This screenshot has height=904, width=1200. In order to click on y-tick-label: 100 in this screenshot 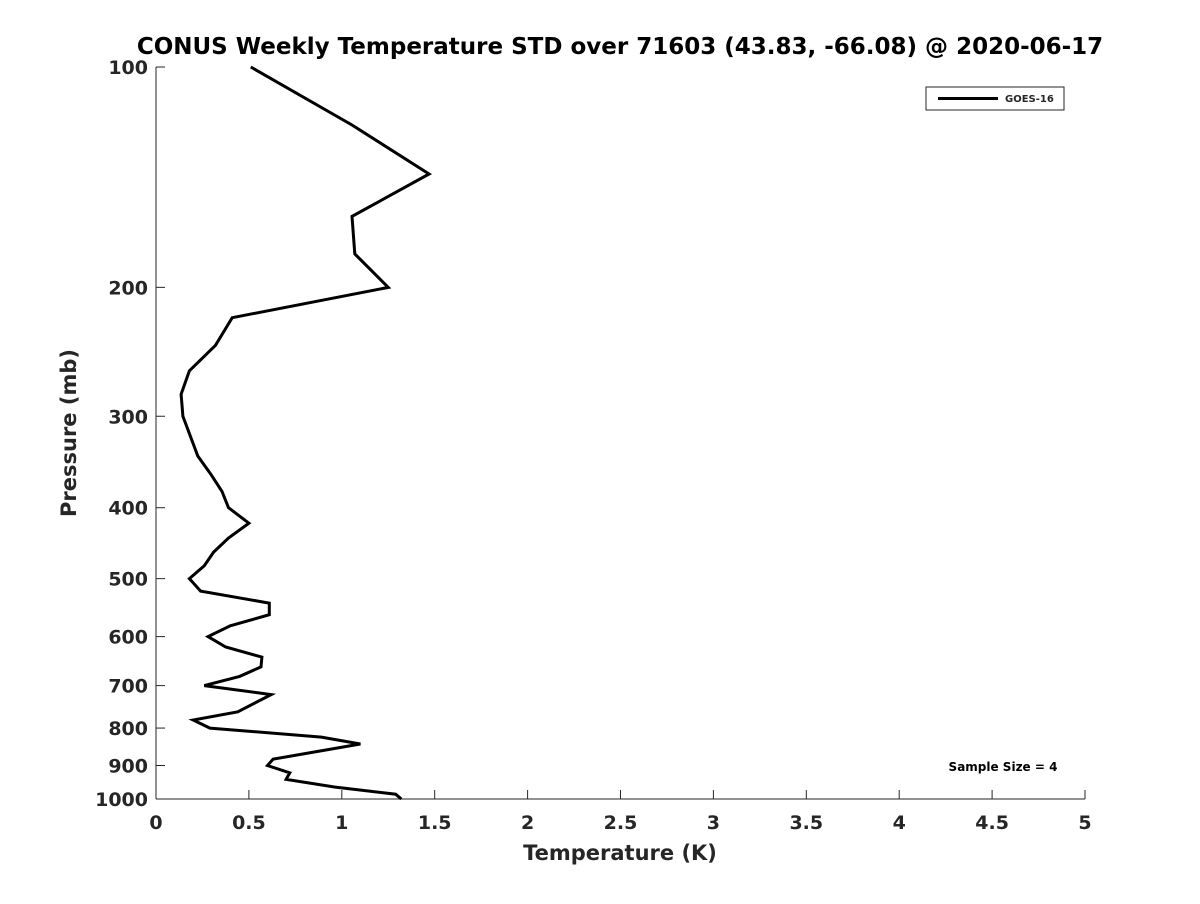, I will do `click(128, 68)`.